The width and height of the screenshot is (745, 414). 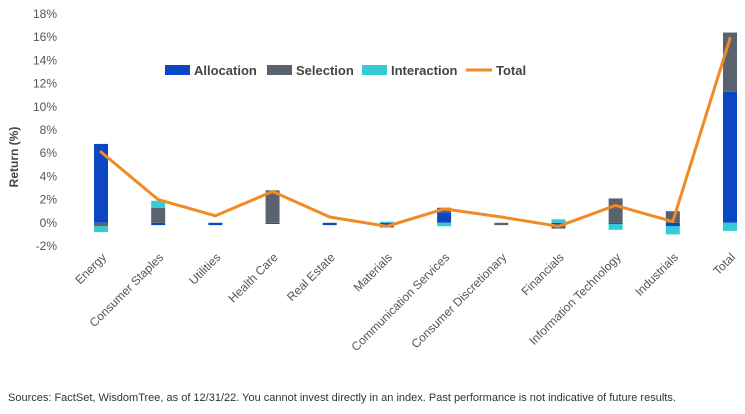 I want to click on y-tick-label: 12%, so click(x=45, y=84).